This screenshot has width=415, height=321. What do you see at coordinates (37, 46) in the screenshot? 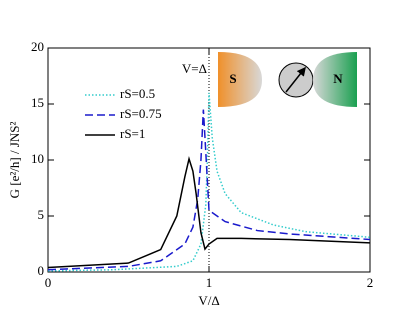
I see `y-tick-label: 20` at bounding box center [37, 46].